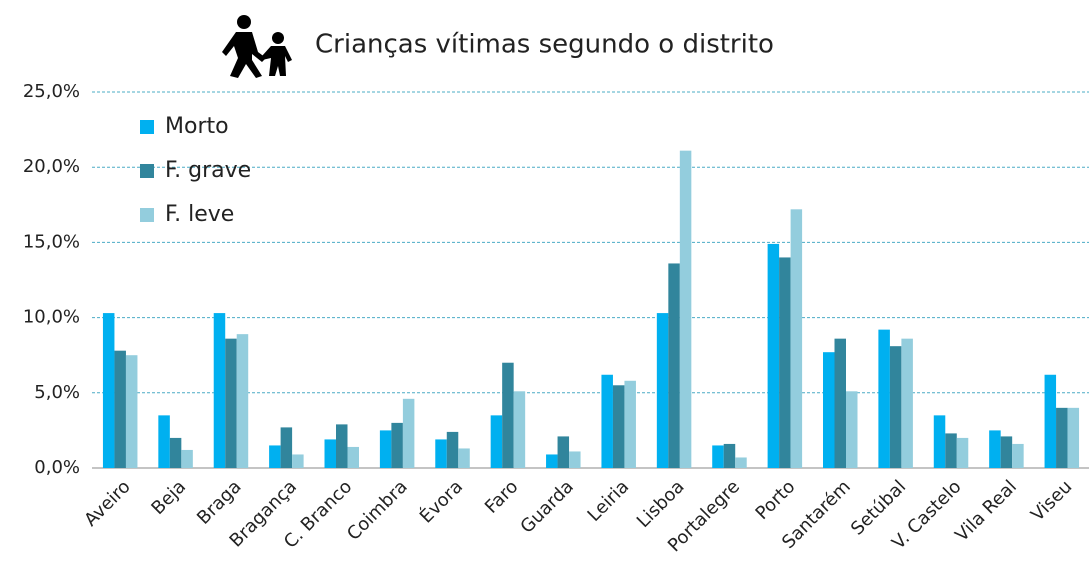  What do you see at coordinates (257, 46) in the screenshot?
I see `children-icon` at bounding box center [257, 46].